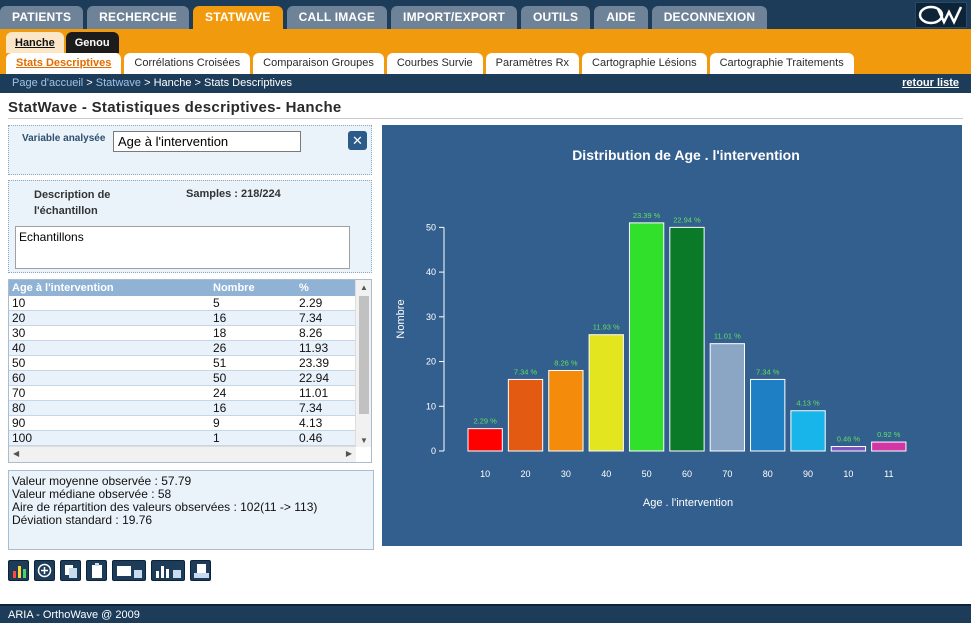  I want to click on bar-value-label: 22.94 %, so click(687, 219).